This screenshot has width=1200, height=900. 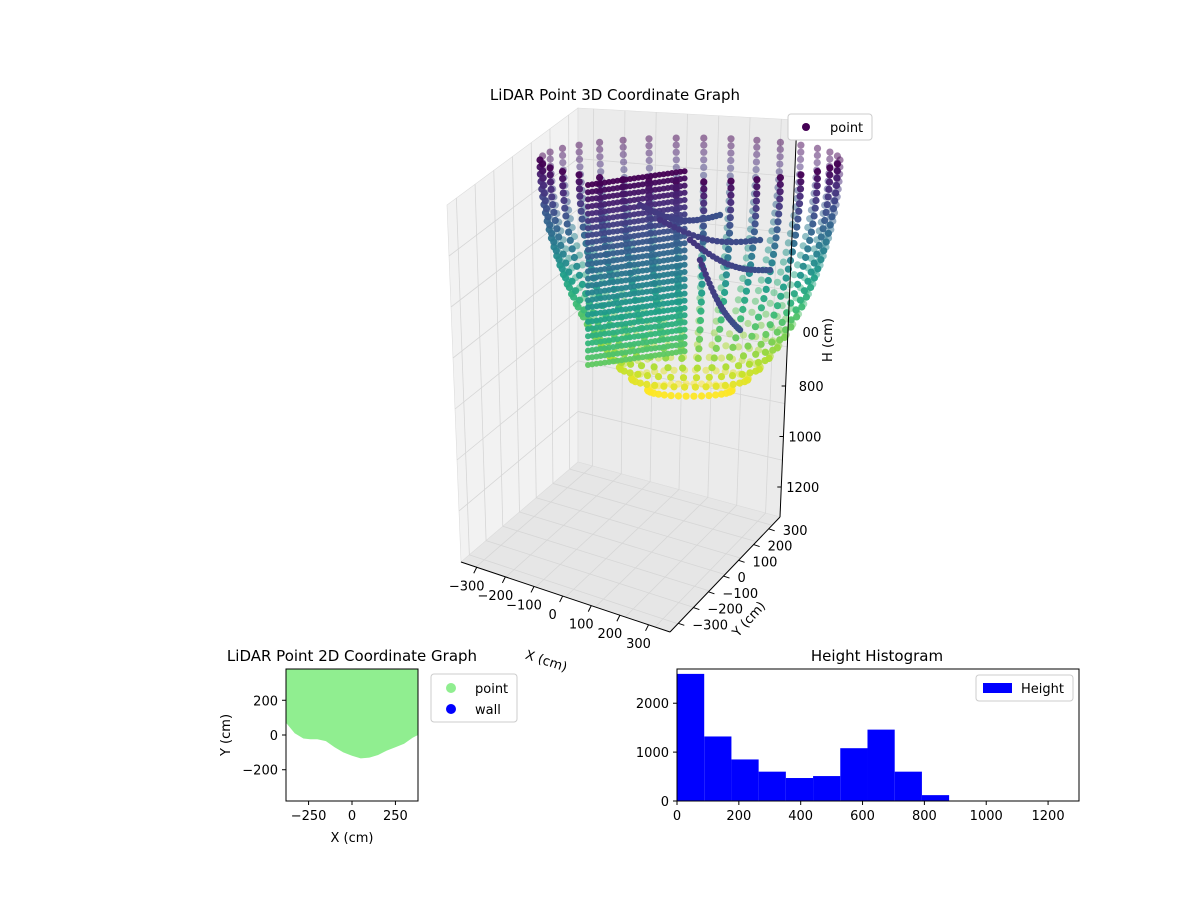 I want to click on z-axis-line, so click(x=788, y=318).